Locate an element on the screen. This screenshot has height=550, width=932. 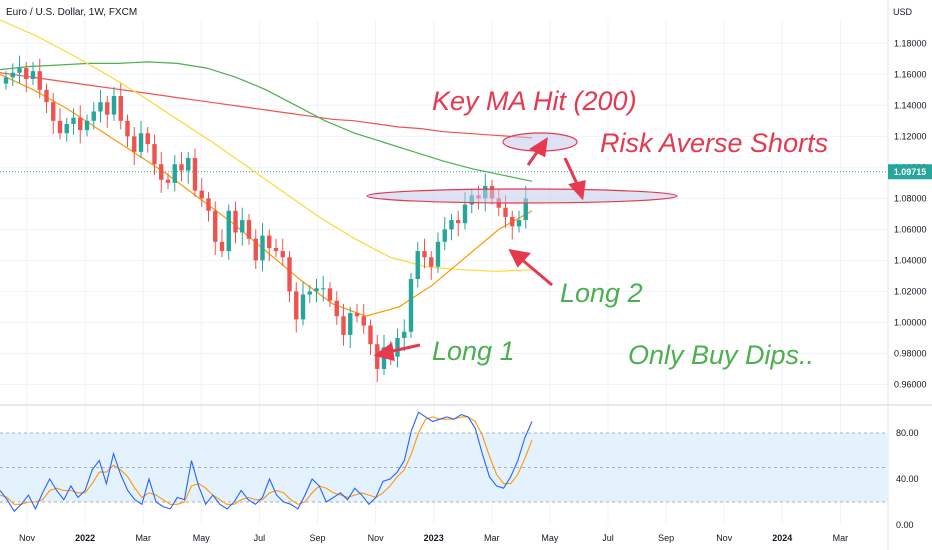
time-tick-label: Jul is located at coordinates (260, 538).